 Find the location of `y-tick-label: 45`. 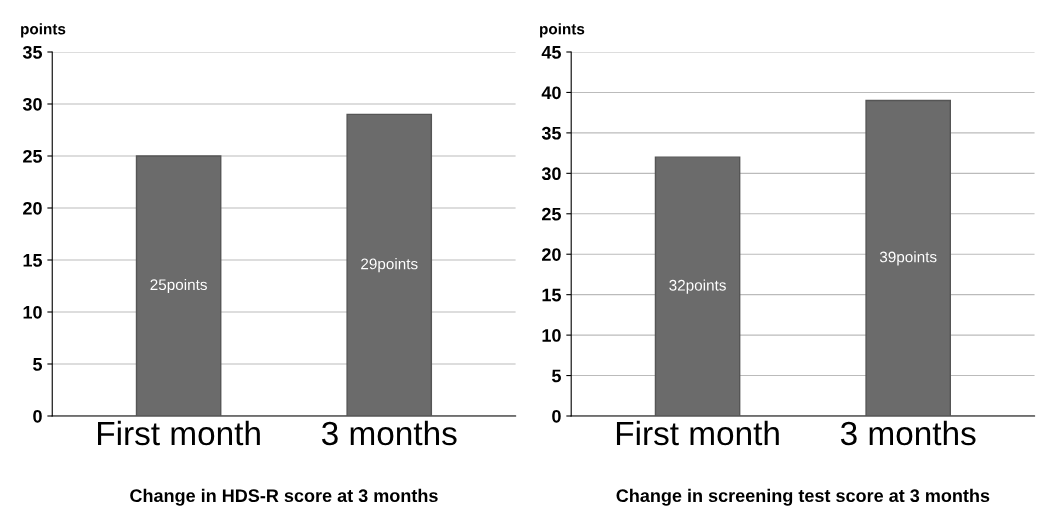

y-tick-label: 45 is located at coordinates (551, 52).